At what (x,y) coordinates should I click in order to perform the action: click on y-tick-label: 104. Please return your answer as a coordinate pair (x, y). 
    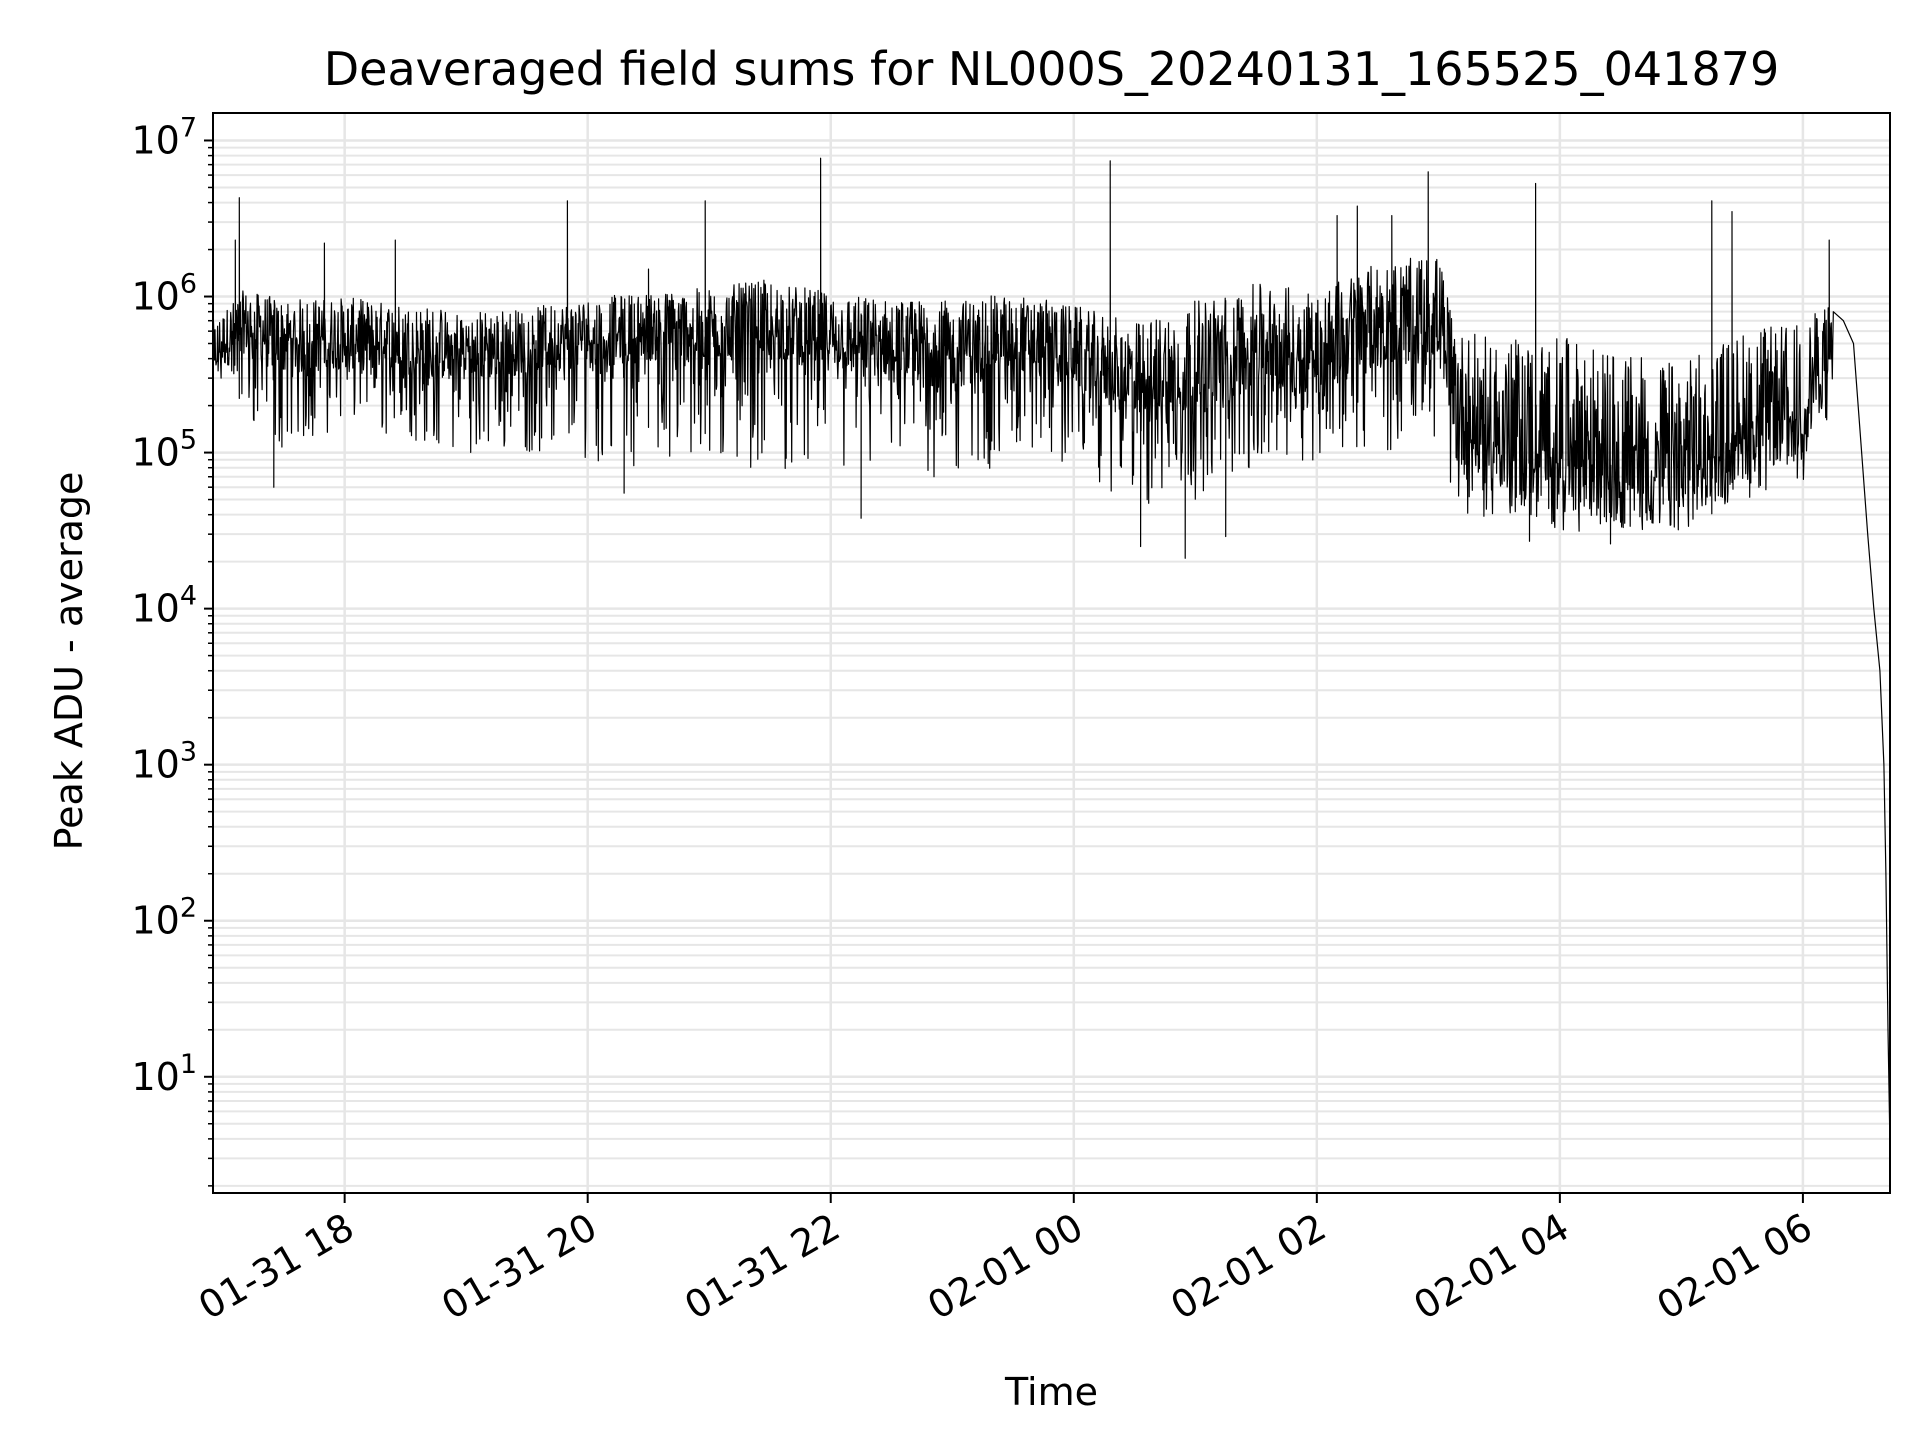
    Looking at the image, I should click on (164, 606).